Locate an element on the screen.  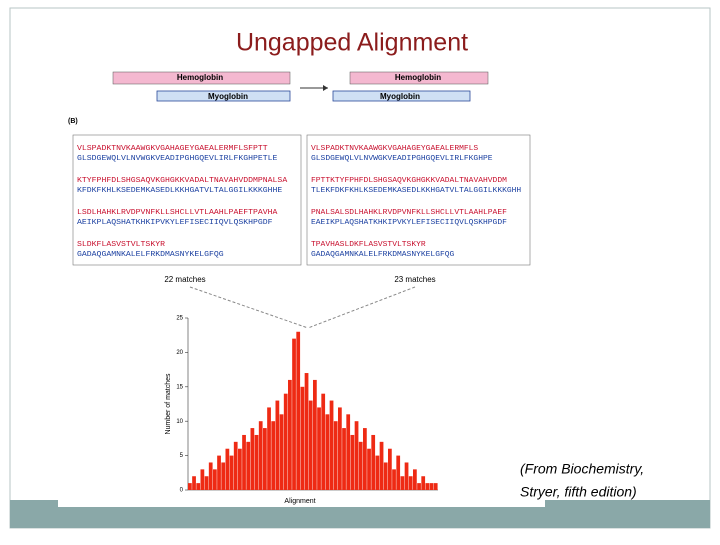
sequence: GLSDGEWQLVLNVWGKVEADIPGHGQEVLIRLFKGHPE is located at coordinates (402, 159).